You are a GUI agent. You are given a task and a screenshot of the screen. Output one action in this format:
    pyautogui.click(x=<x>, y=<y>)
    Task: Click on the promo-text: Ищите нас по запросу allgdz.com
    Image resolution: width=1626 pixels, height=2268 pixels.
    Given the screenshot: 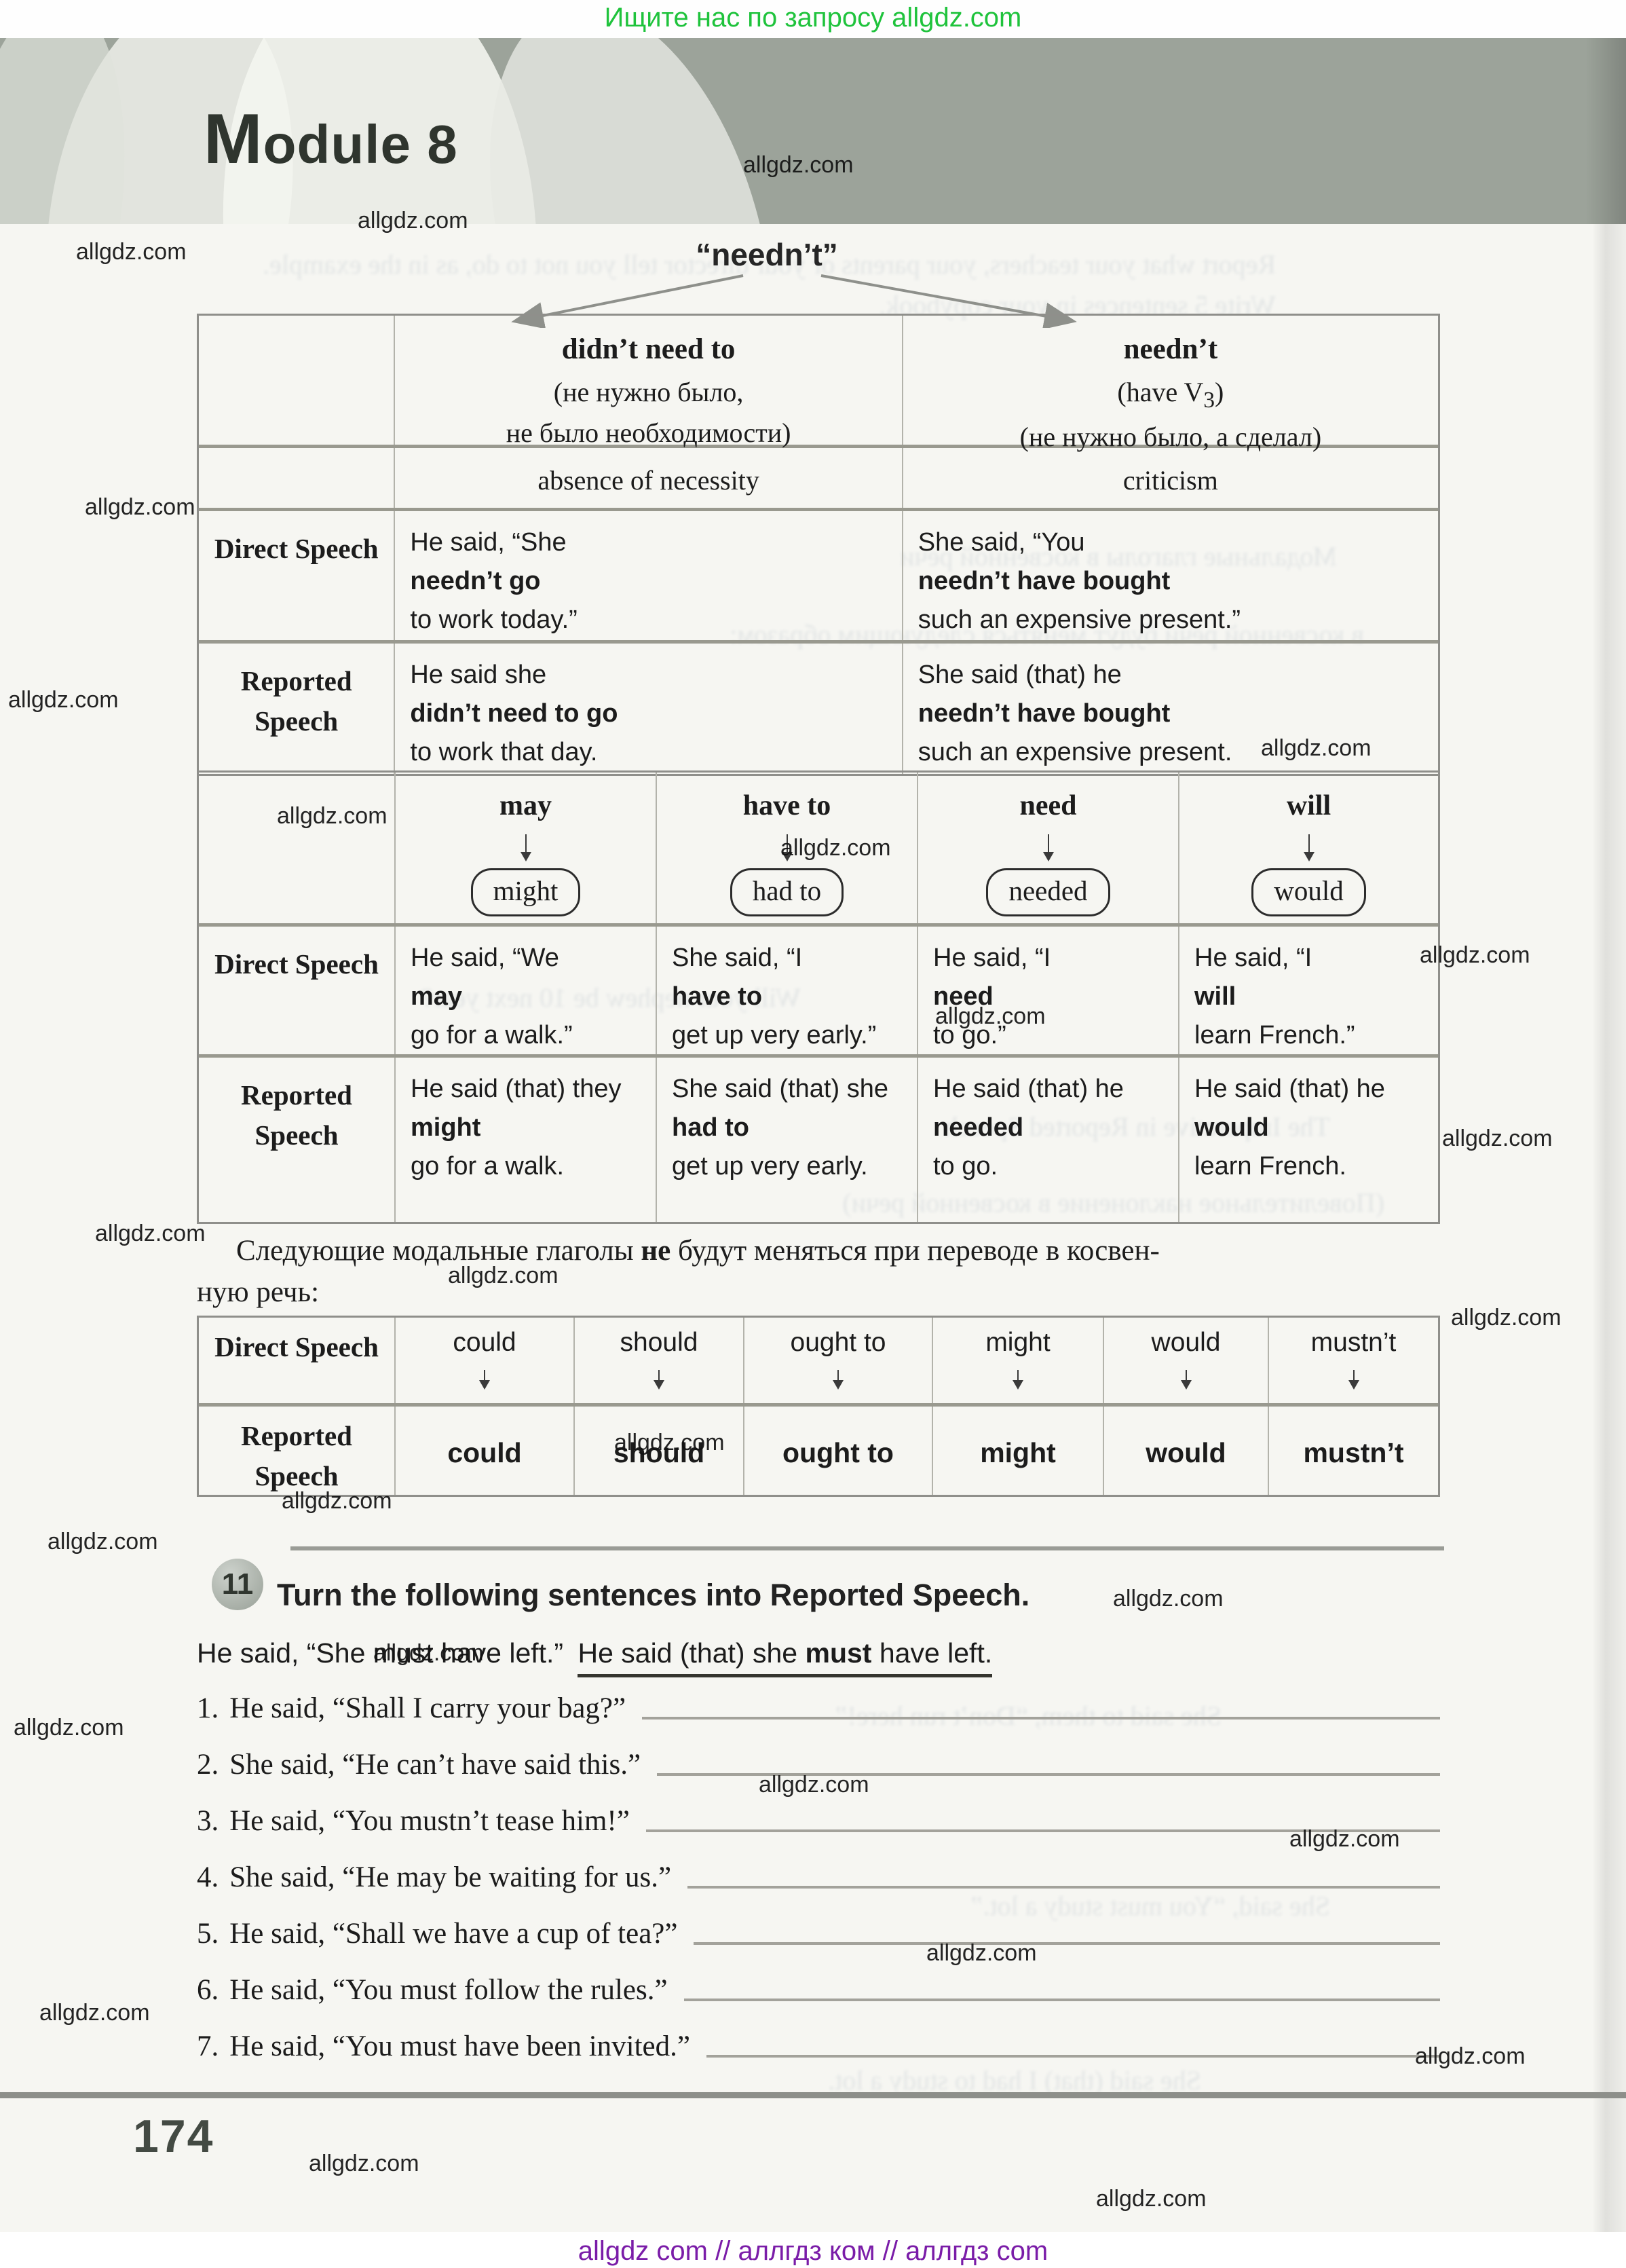 What is the action you would take?
    pyautogui.click(x=813, y=18)
    